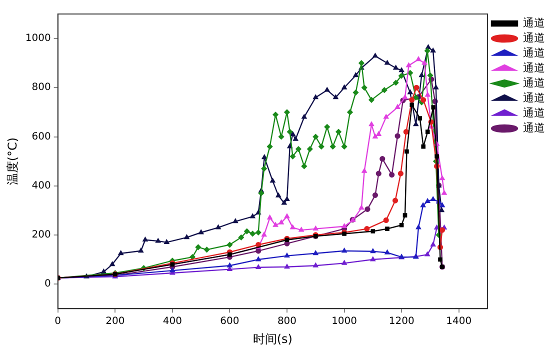  I want to click on y-tick-label: 800, so click(41, 88).